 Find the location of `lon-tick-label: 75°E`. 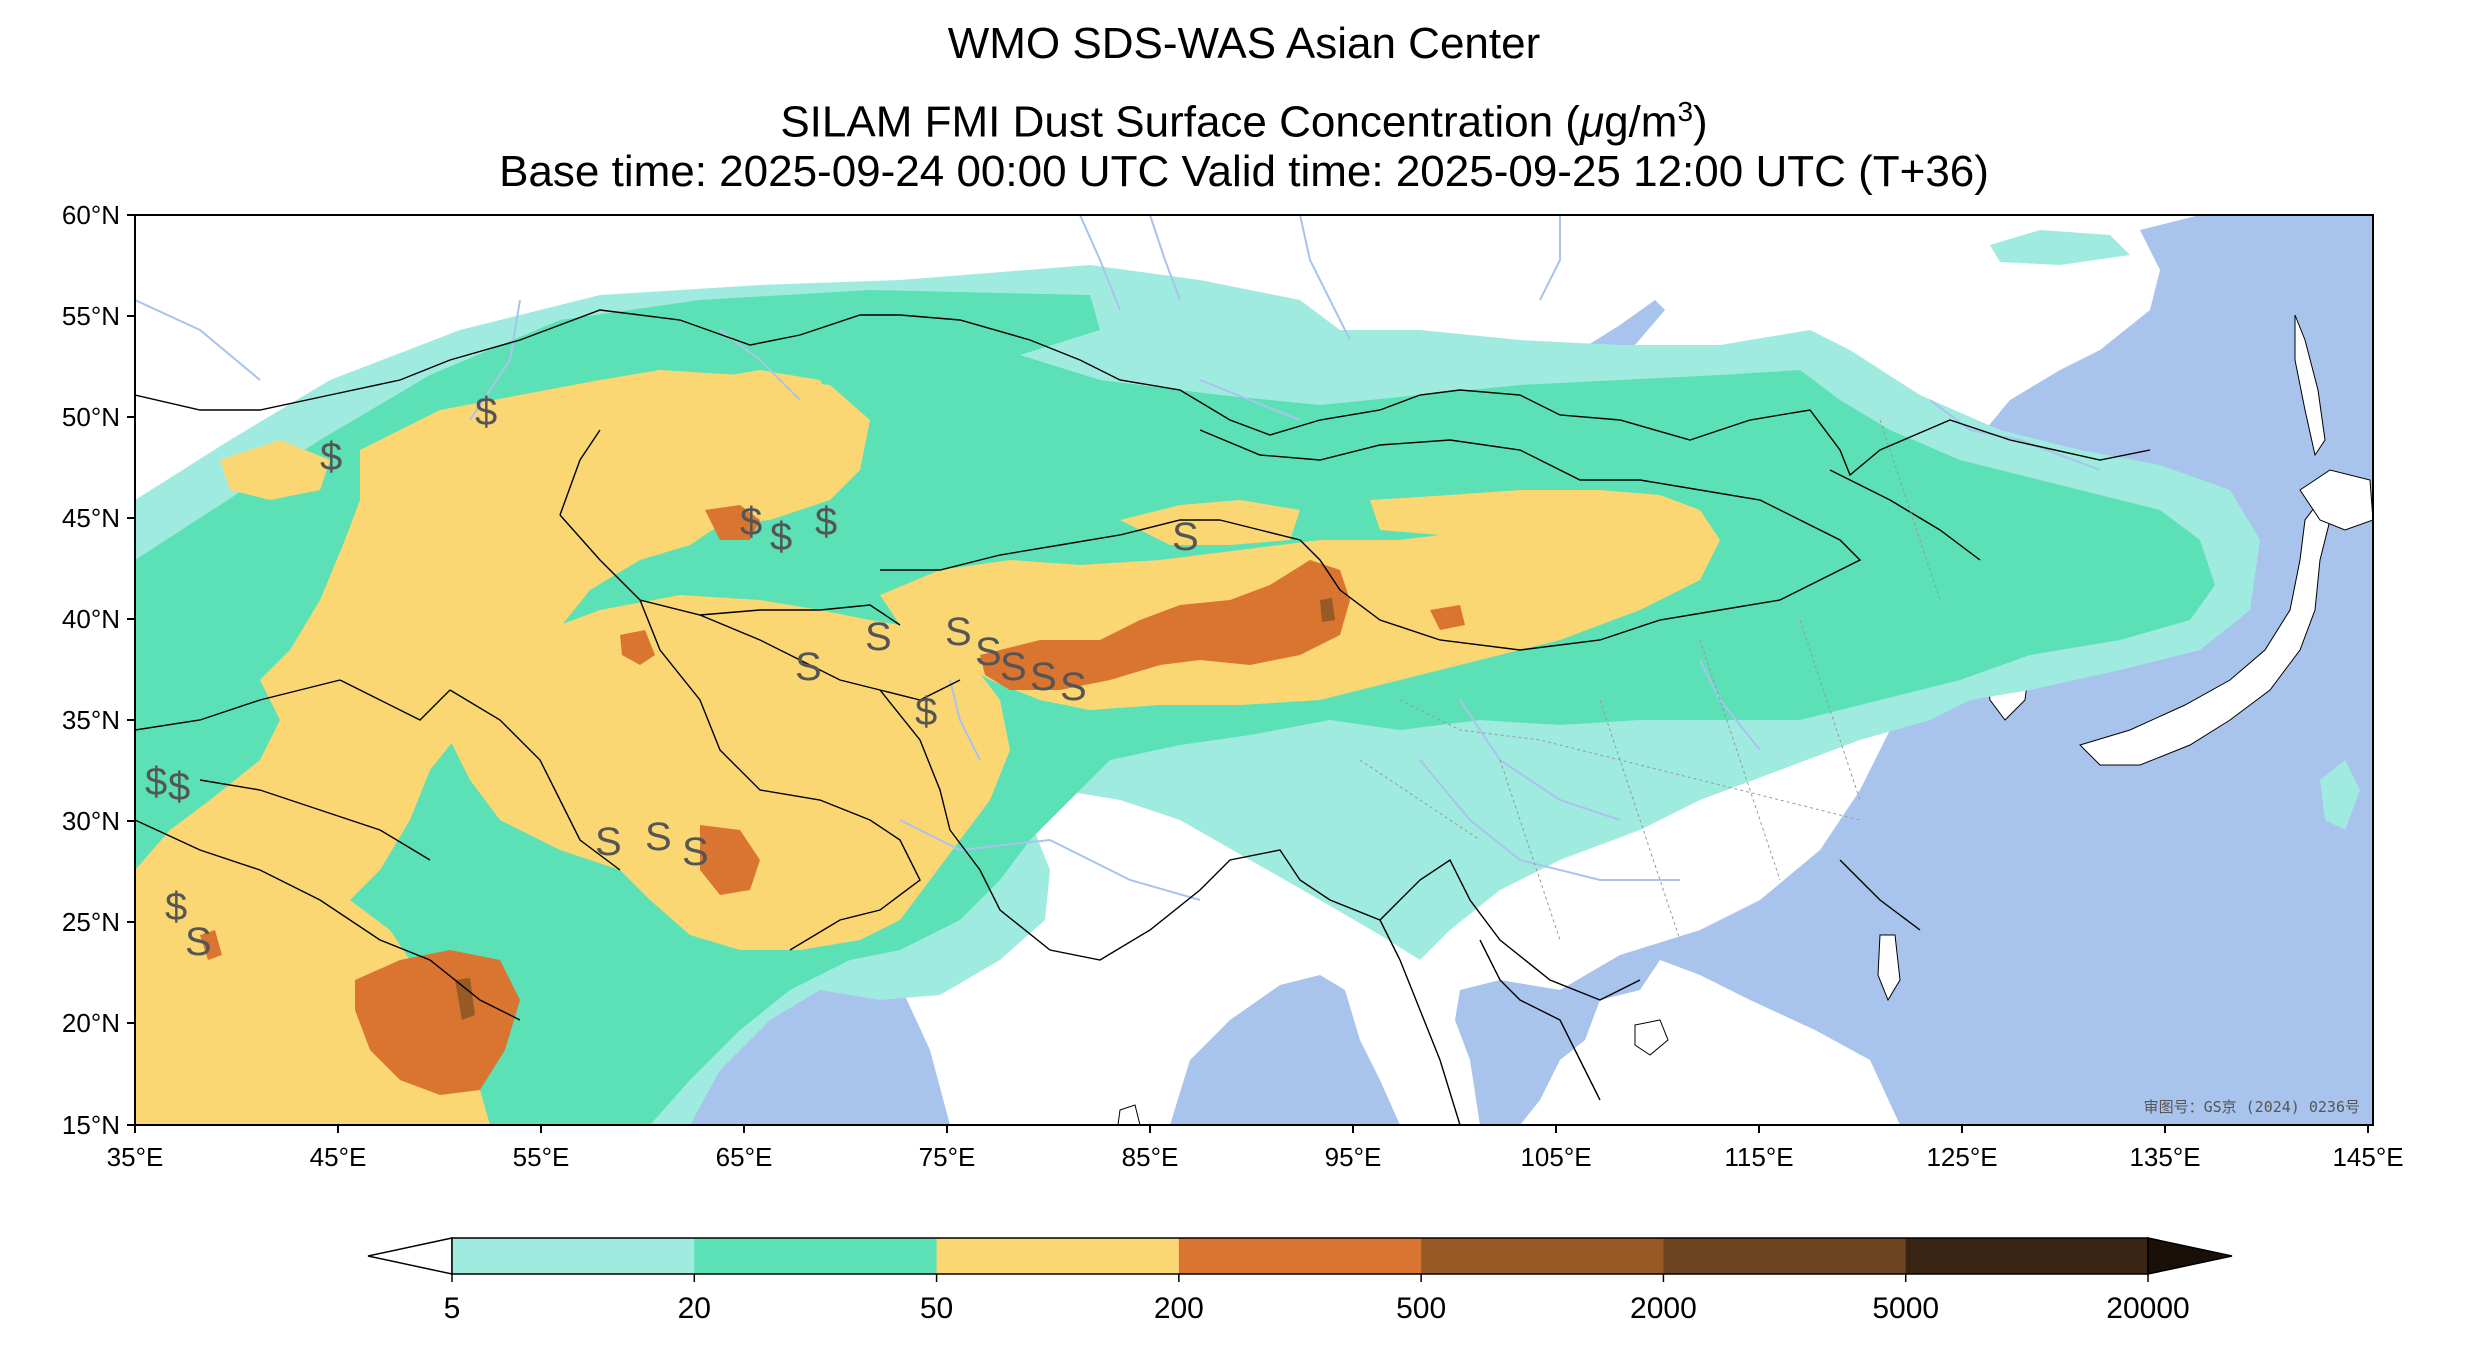

lon-tick-label: 75°E is located at coordinates (947, 1157).